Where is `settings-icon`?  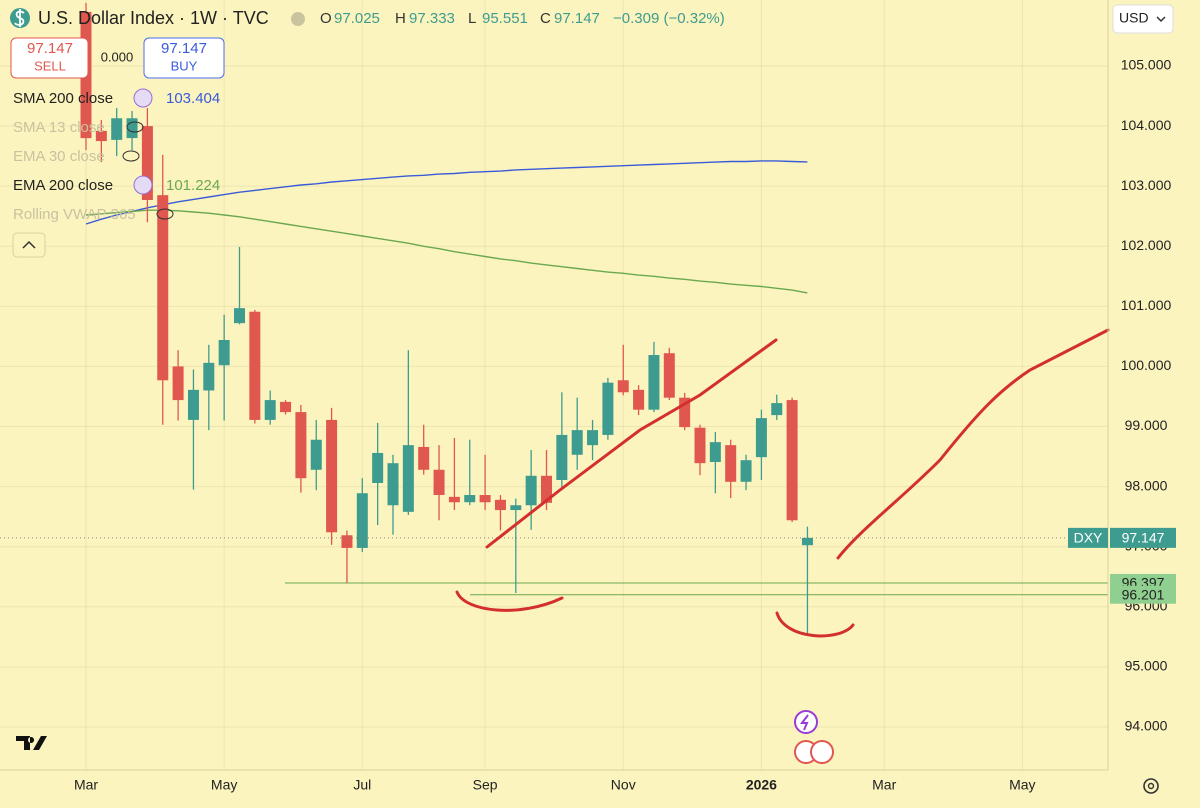
settings-icon is located at coordinates (1151, 786).